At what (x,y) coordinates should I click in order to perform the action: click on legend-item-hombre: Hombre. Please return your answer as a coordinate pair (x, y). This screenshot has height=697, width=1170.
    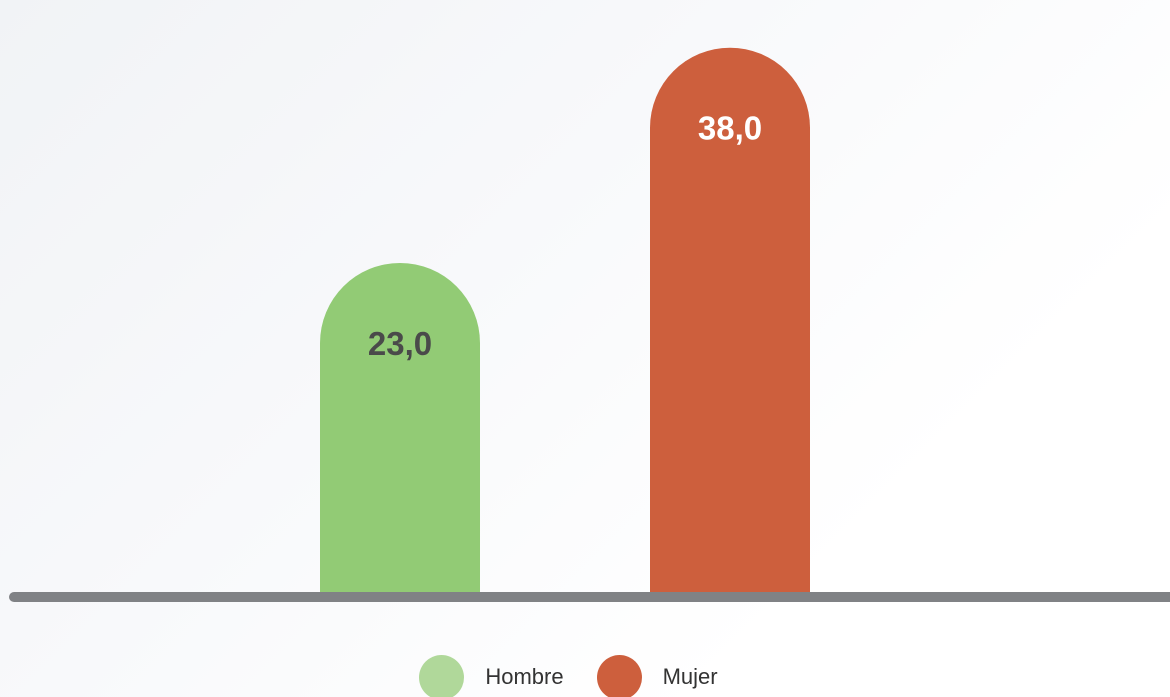
    Looking at the image, I should click on (501, 675).